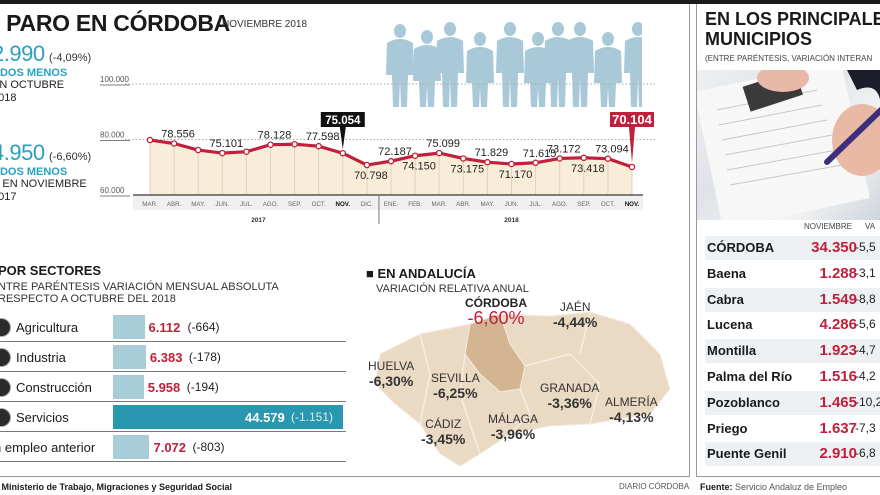  I want to click on municipio-change: -7,3, so click(865, 427).